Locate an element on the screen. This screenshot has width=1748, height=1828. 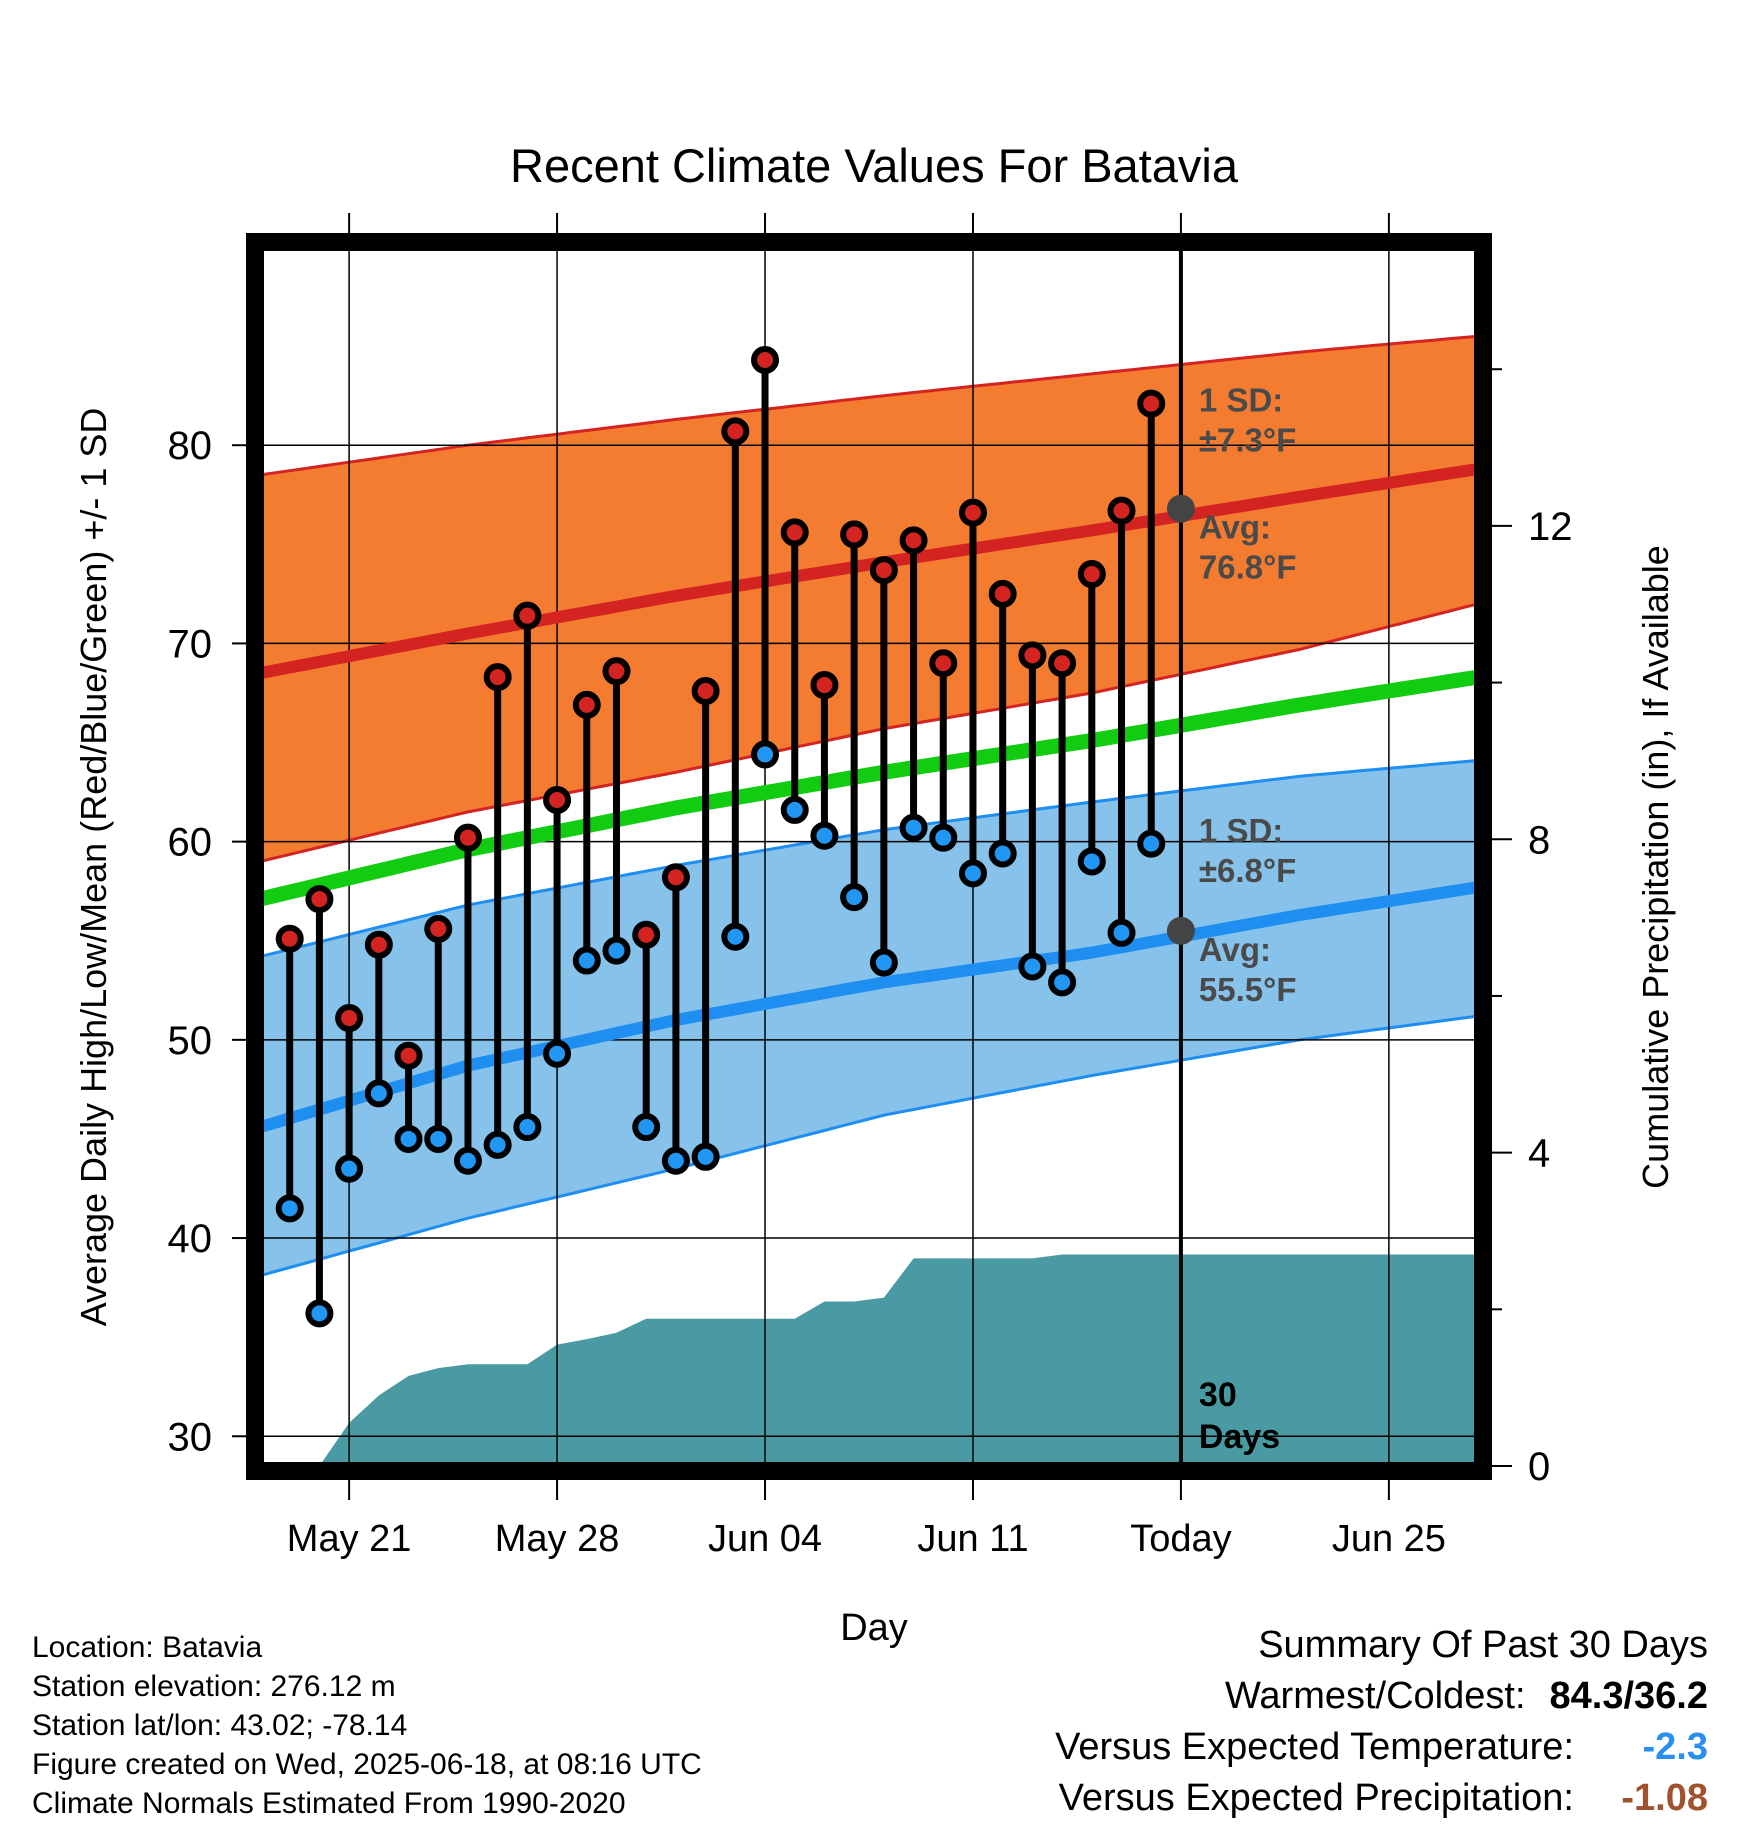
high-lower-line is located at coordinates (869, 732).